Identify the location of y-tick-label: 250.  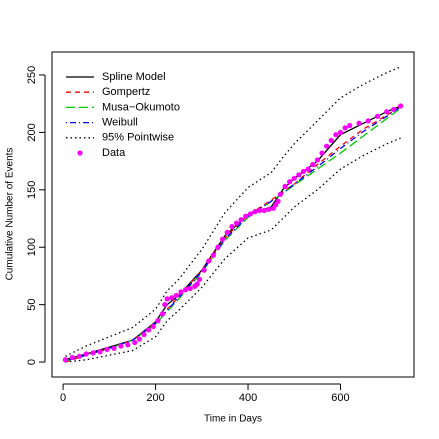
(32, 75).